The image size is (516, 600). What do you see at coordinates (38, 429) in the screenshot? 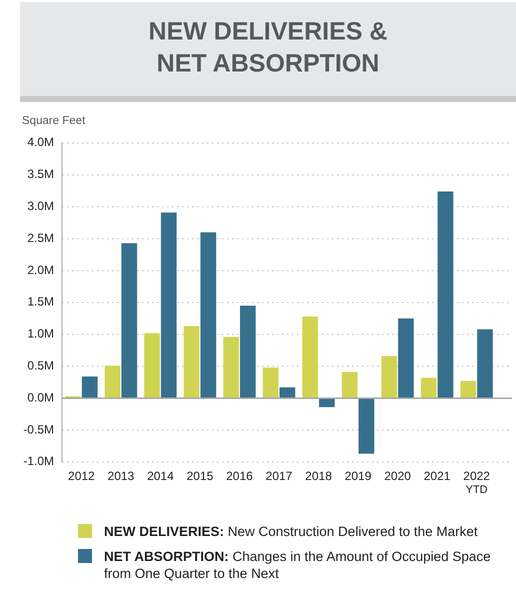
I see `y-tick-label: -0.5M` at bounding box center [38, 429].